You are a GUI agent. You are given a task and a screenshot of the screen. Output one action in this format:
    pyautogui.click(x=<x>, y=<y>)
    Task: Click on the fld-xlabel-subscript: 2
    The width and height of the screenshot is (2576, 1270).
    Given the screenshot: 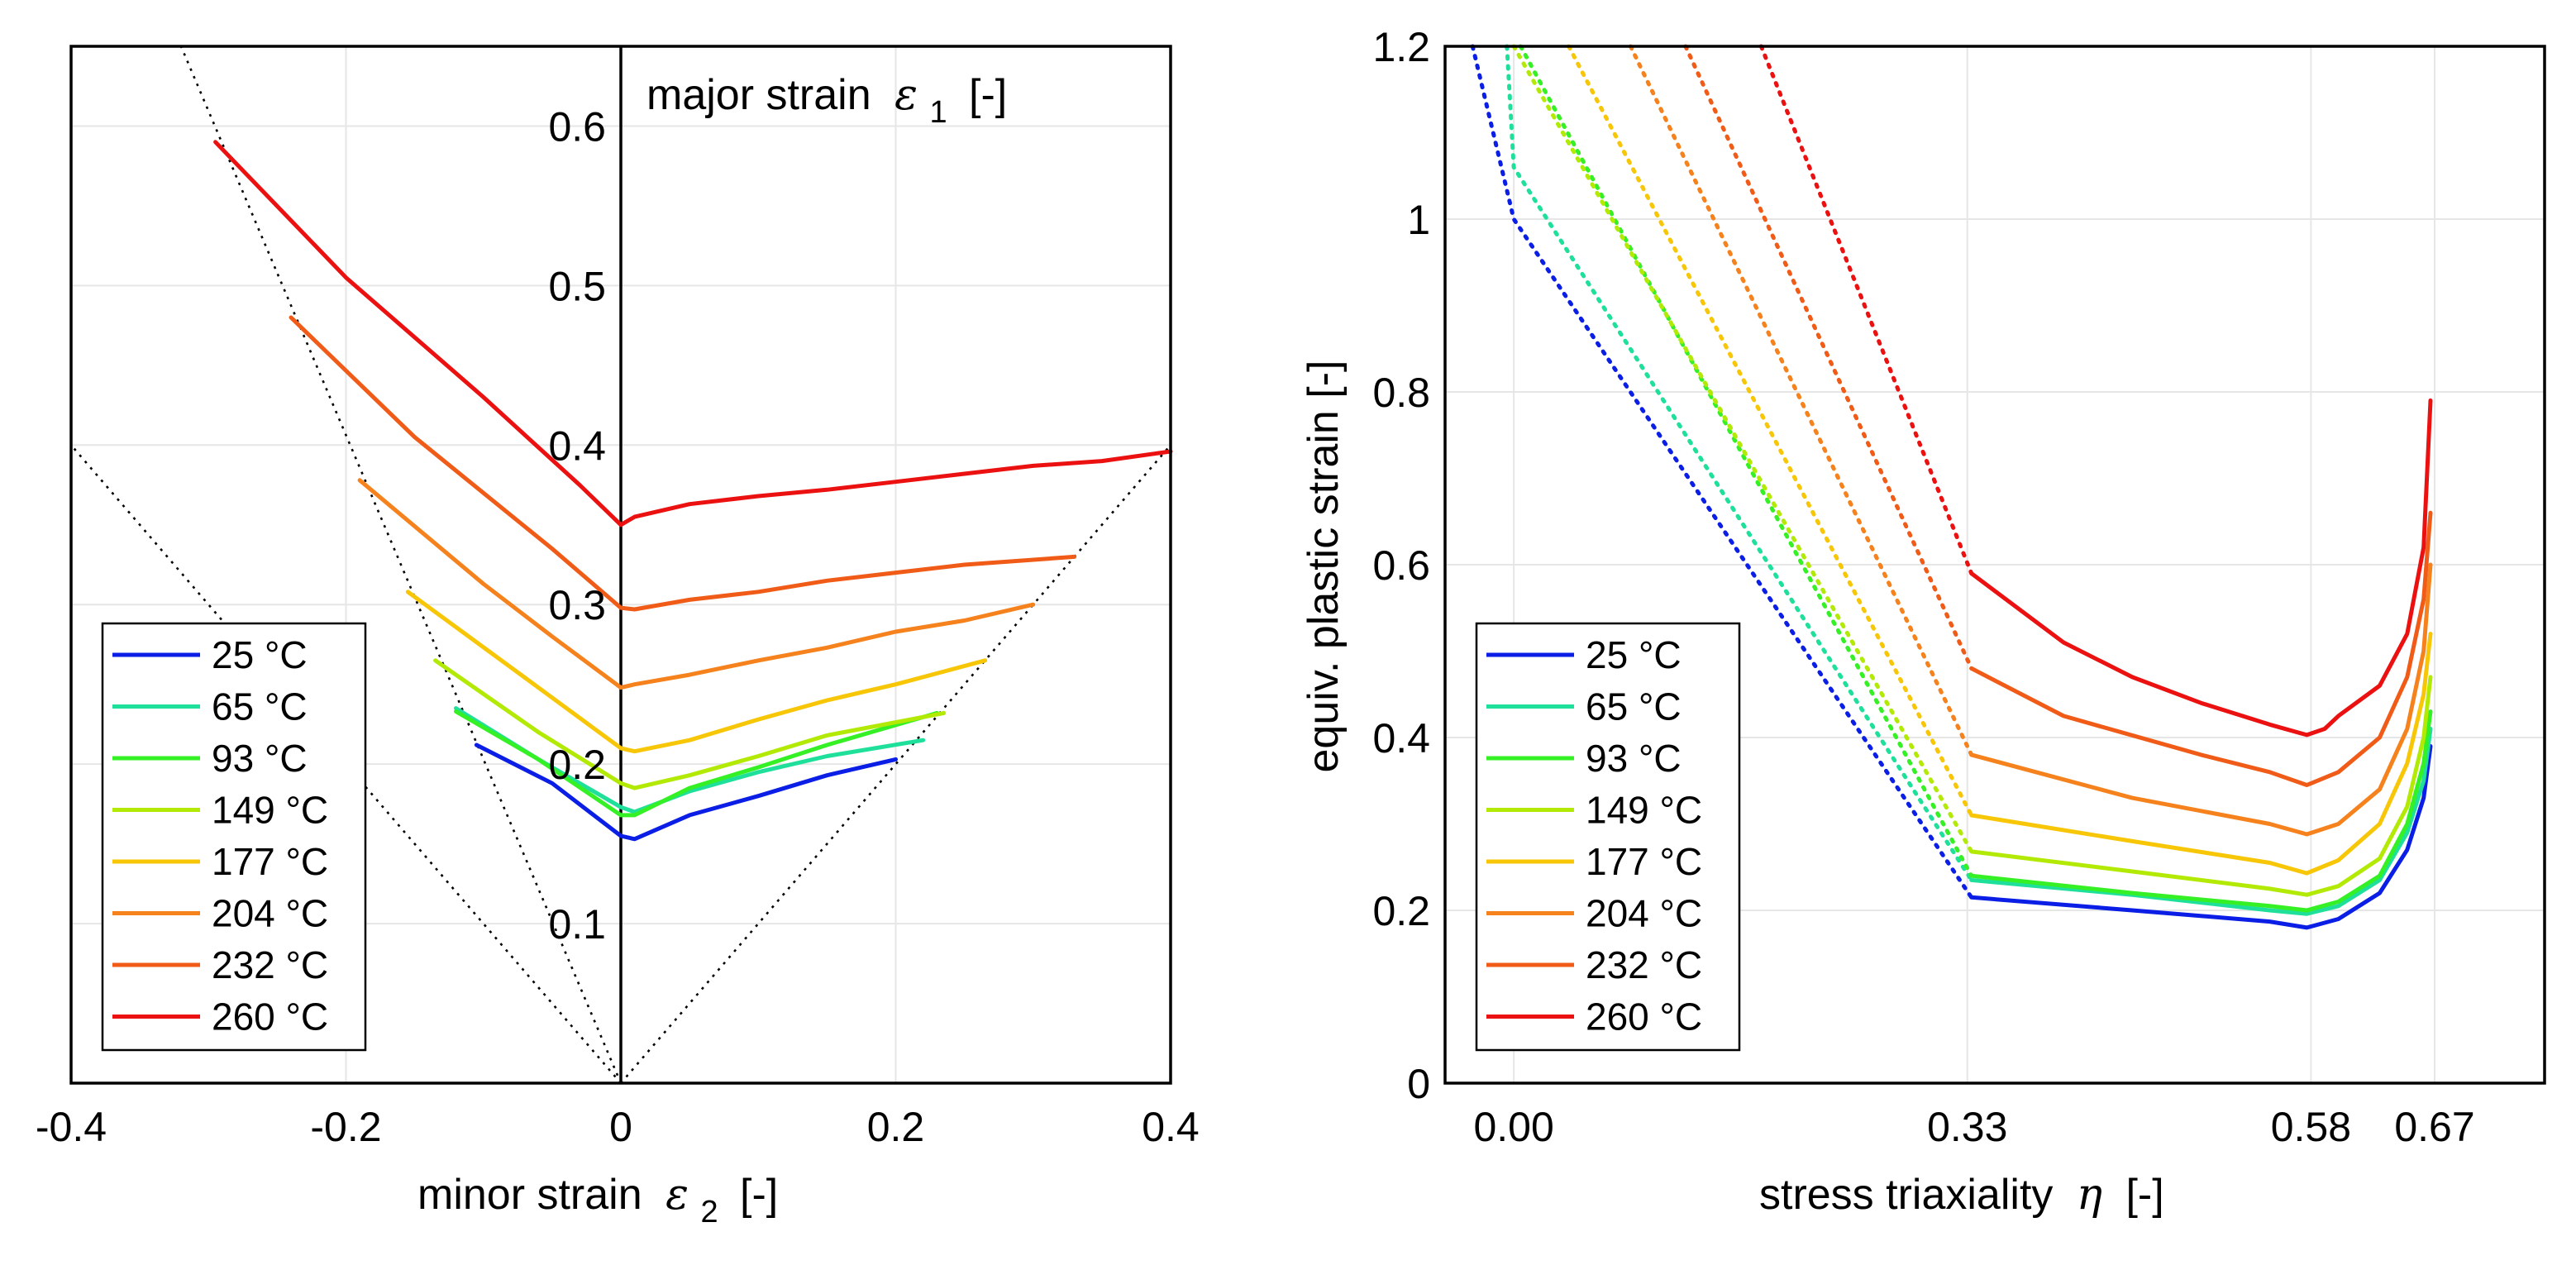 What is the action you would take?
    pyautogui.click(x=709, y=1212)
    